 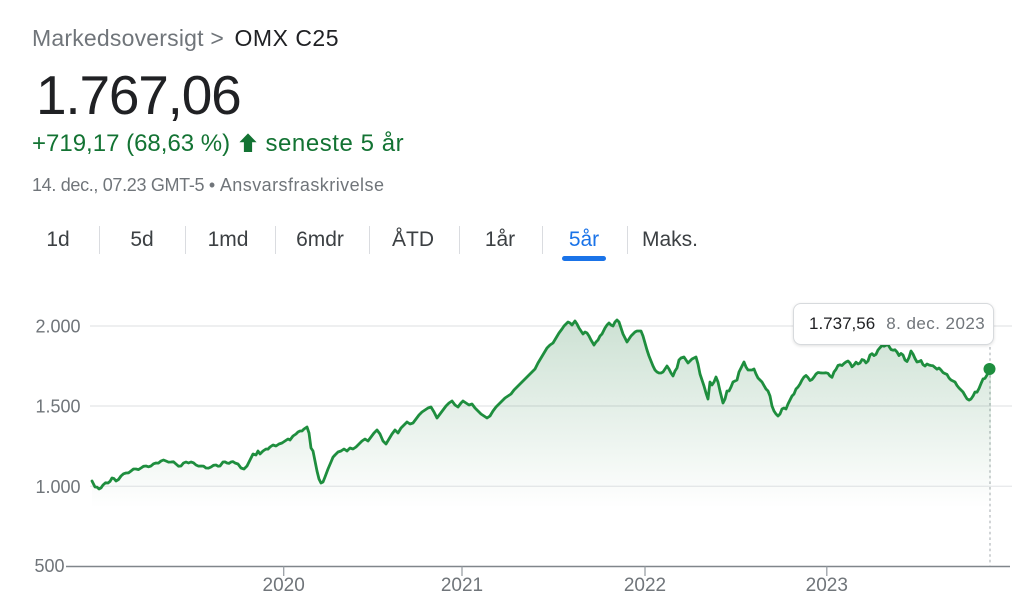 What do you see at coordinates (284, 585) in the screenshot?
I see `svg-text: 2020` at bounding box center [284, 585].